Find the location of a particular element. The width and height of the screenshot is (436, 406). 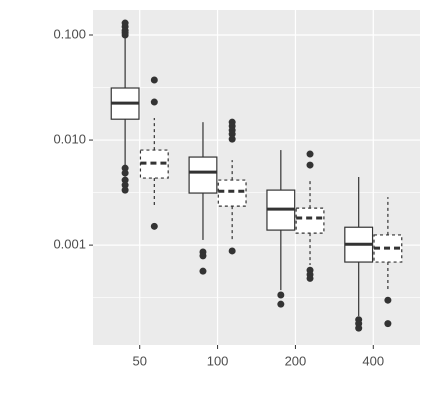

x-tick-label: 400 is located at coordinates (373, 360).